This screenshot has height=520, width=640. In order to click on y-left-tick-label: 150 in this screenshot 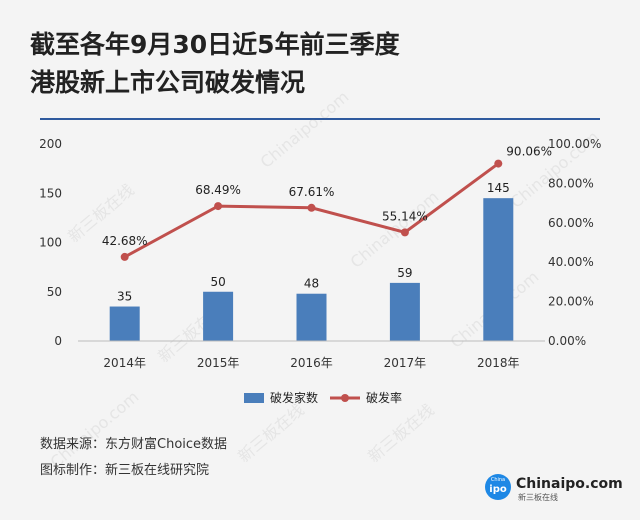, I will do `click(50, 193)`.